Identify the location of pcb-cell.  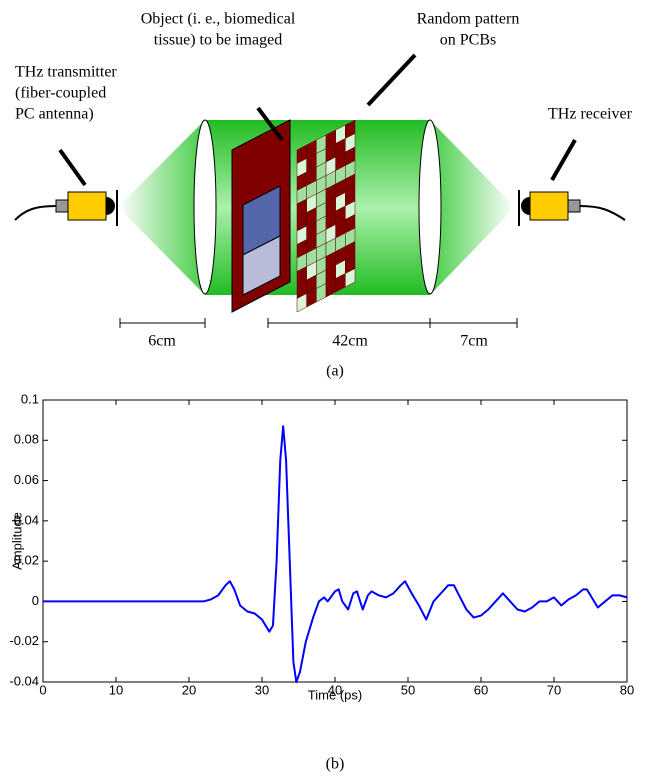
(350, 278).